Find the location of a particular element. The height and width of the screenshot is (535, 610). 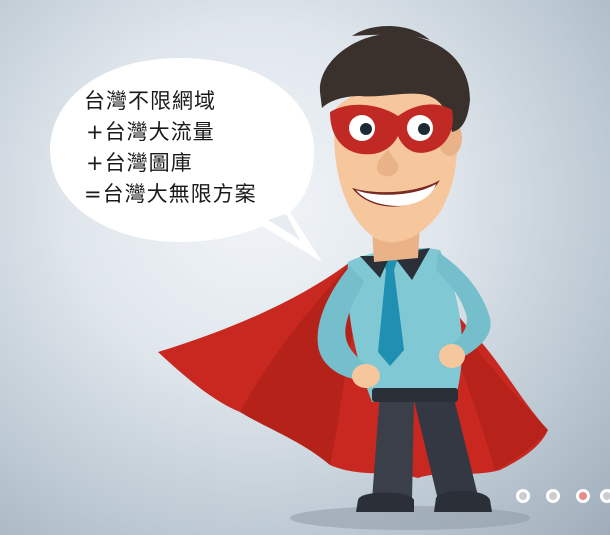

left-arm is located at coordinates (344, 323).